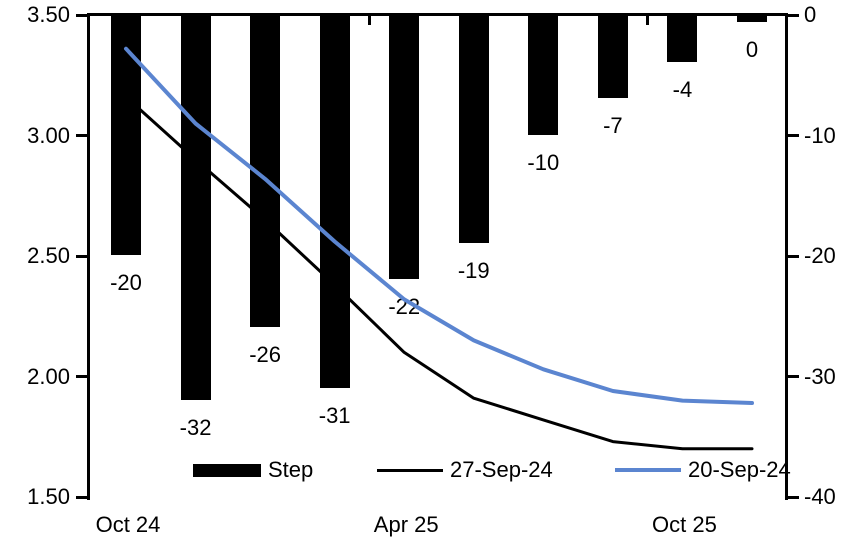 The height and width of the screenshot is (551, 852). Describe the element at coordinates (739, 469) in the screenshot. I see `legend-label-20-sep-24: 20-Sep-24` at that location.